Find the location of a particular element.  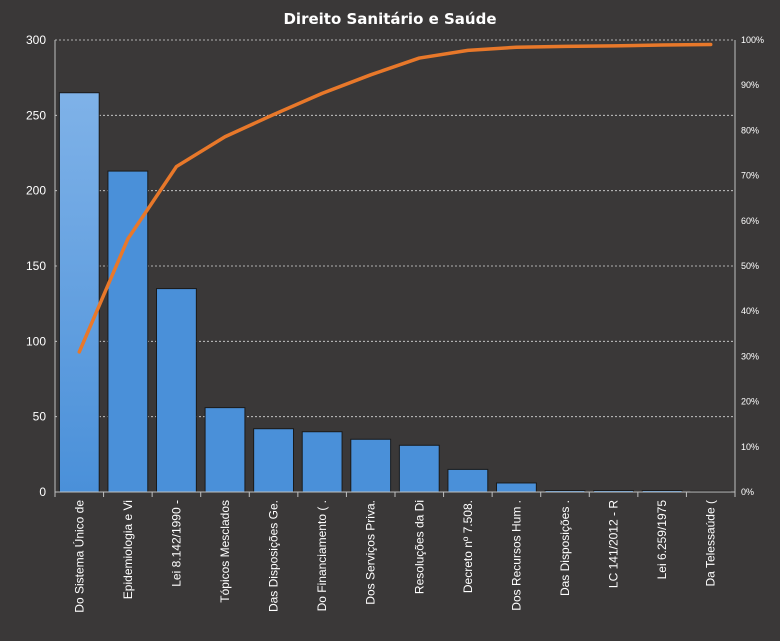

x-tick-label: Tópicos Mesclados is located at coordinates (225, 551).